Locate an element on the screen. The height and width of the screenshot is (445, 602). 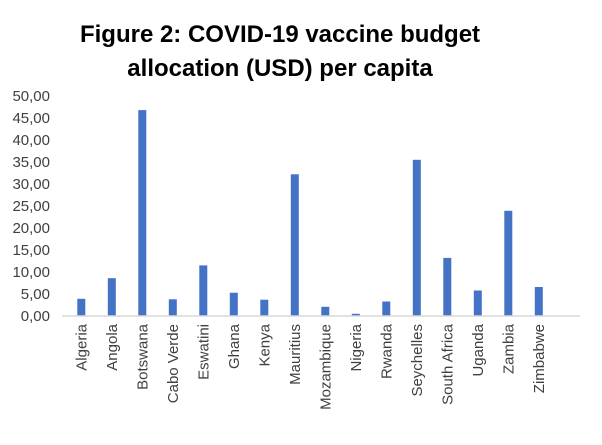
y-tick-label: 15,00 is located at coordinates (31, 250).